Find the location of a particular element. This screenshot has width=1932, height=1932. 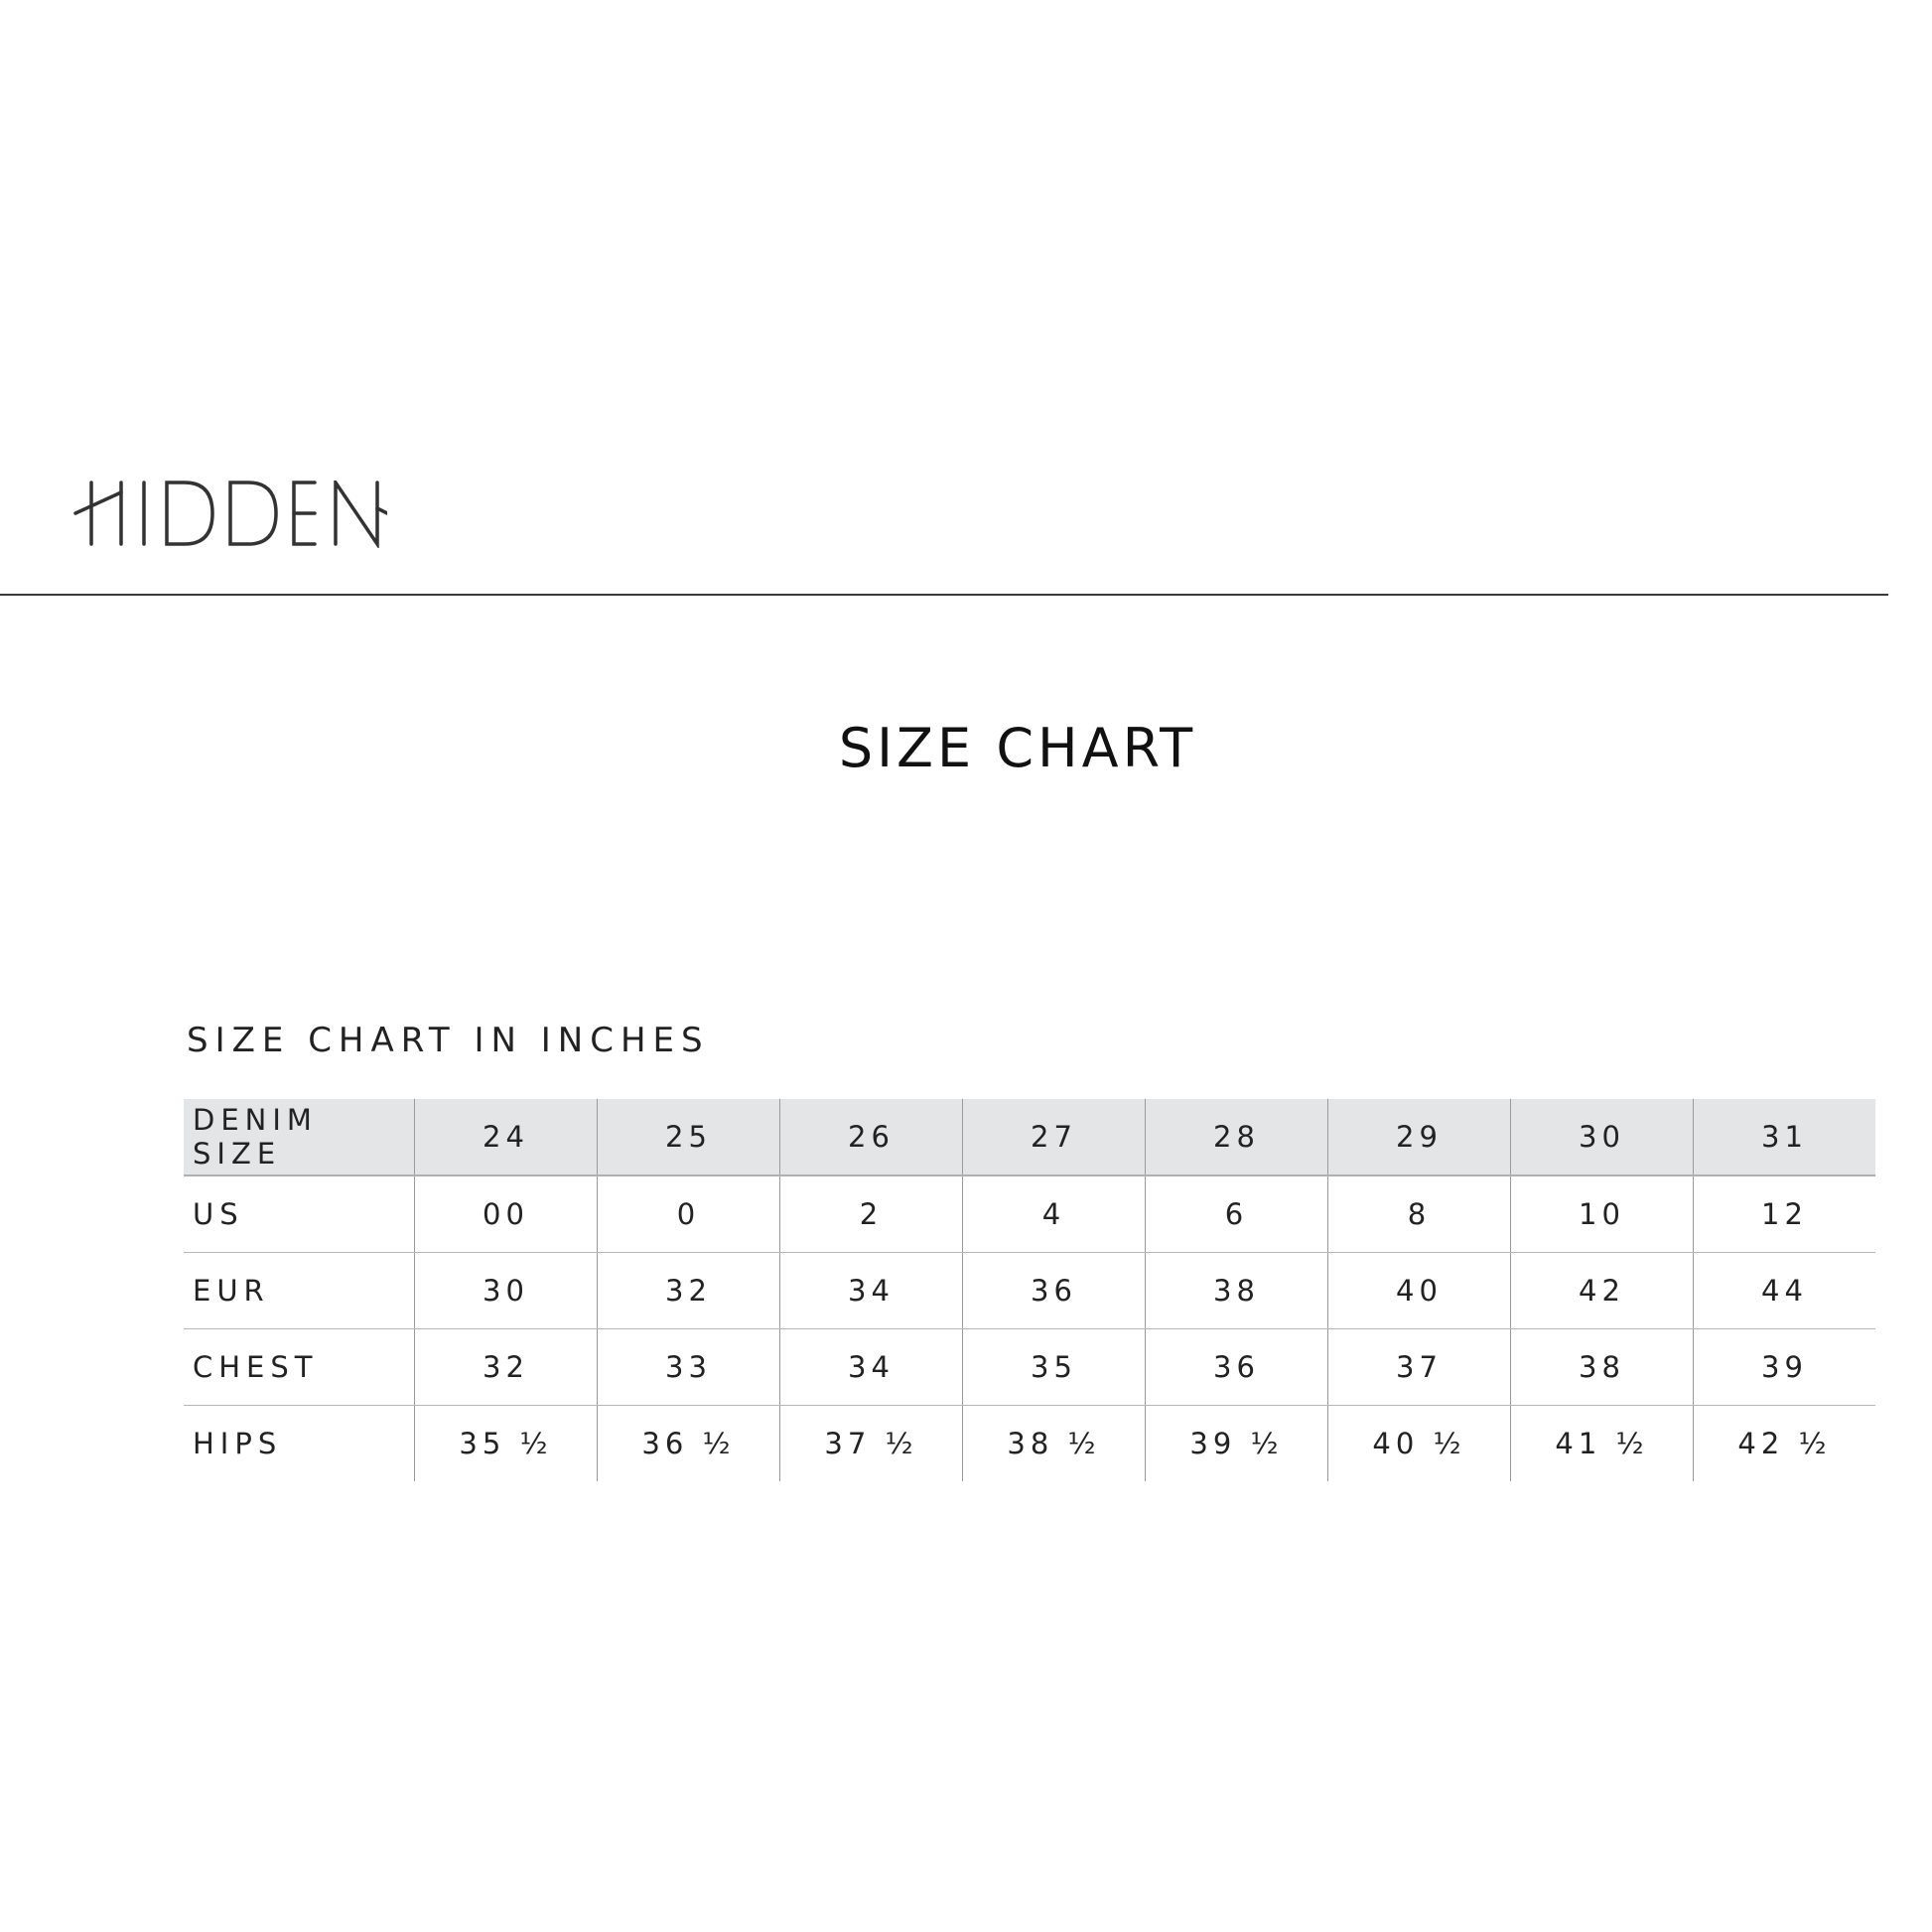

table-cell: 4 is located at coordinates (1054, 1214).